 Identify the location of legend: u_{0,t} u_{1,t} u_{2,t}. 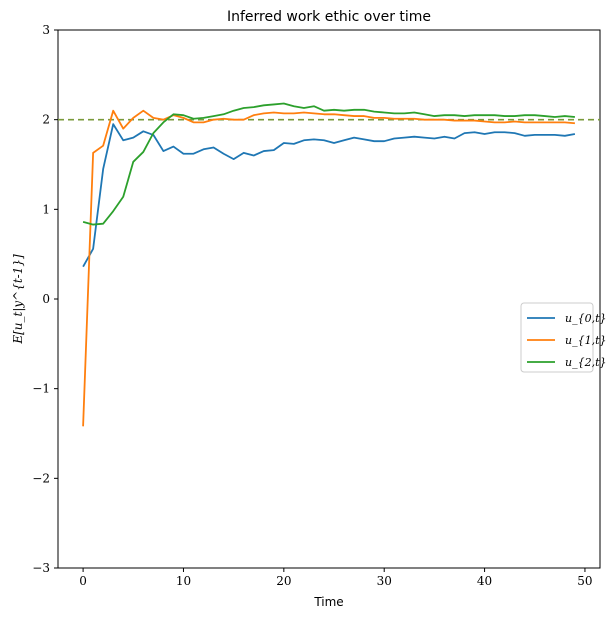
(563, 337).